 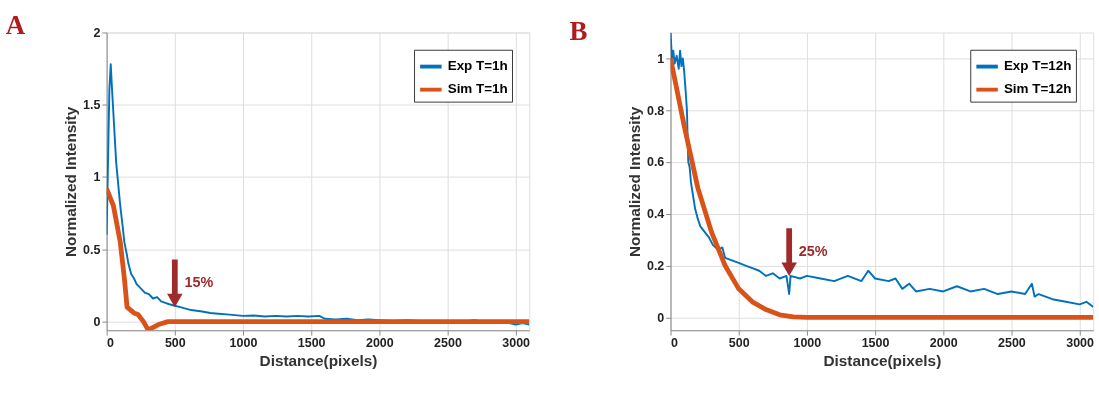 What do you see at coordinates (477, 89) in the screenshot?
I see `legend-label: Sim T=1h` at bounding box center [477, 89].